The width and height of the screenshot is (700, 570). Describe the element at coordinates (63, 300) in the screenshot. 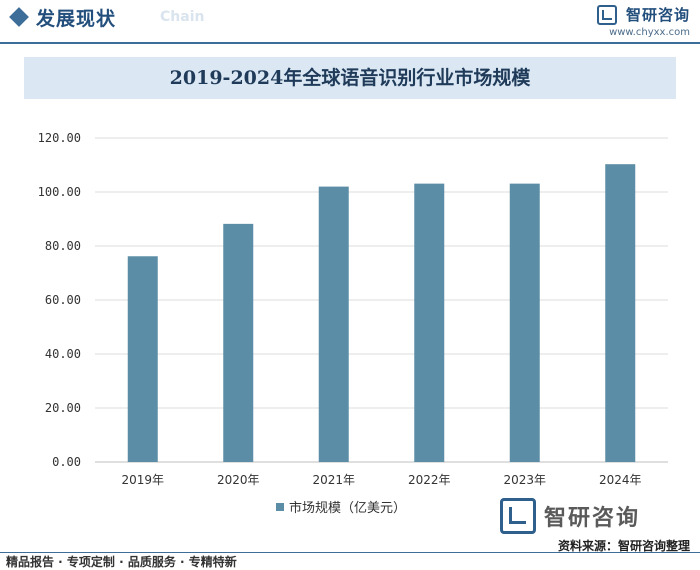

I see `y-tick-label: 60.00` at that location.